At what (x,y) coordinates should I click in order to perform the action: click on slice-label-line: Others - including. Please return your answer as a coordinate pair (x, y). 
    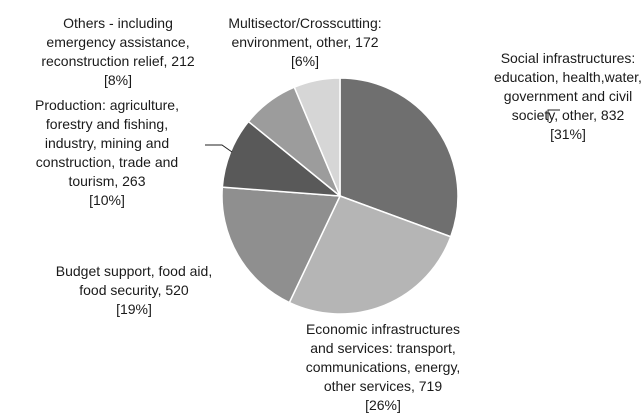
    Looking at the image, I should click on (118, 23).